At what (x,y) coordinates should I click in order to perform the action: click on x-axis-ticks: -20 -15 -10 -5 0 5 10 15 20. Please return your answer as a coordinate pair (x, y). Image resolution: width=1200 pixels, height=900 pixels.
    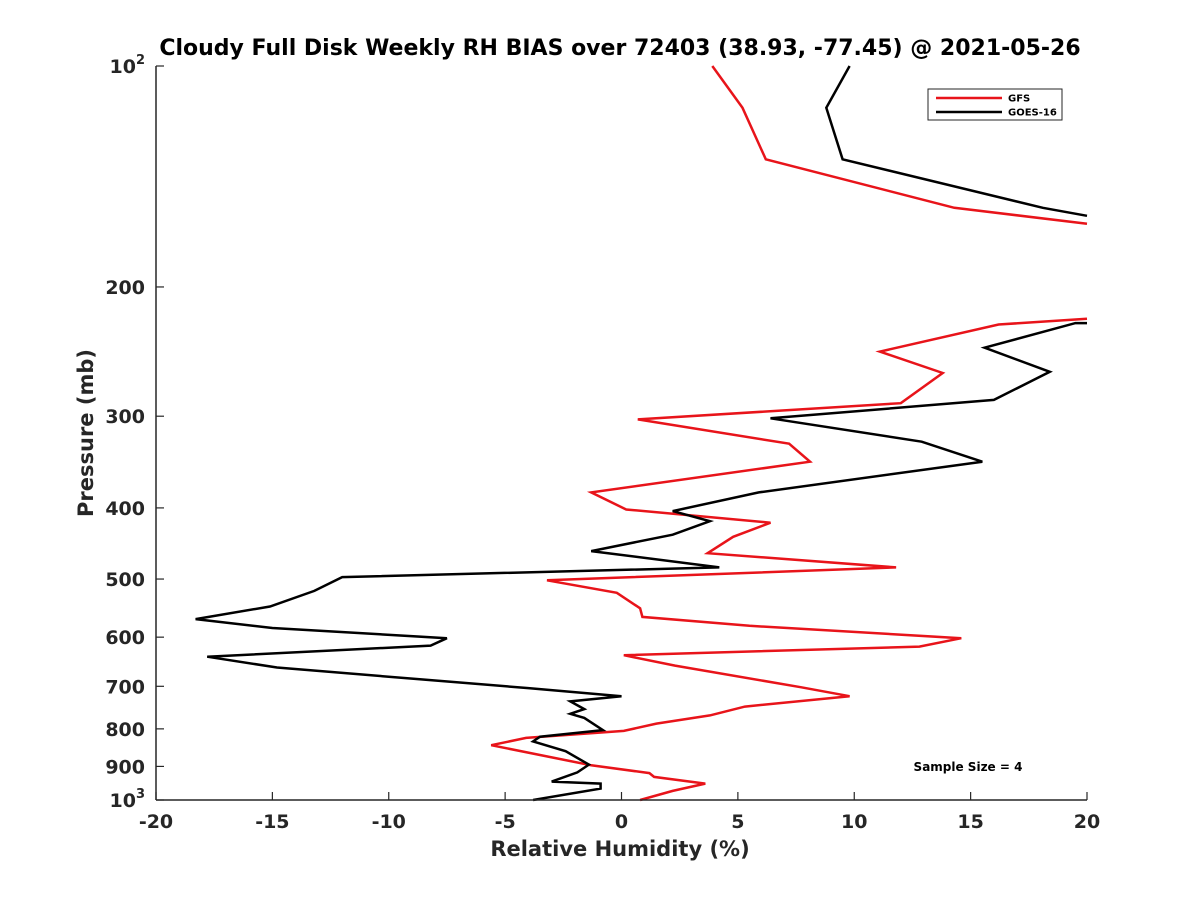
    Looking at the image, I should click on (619, 812).